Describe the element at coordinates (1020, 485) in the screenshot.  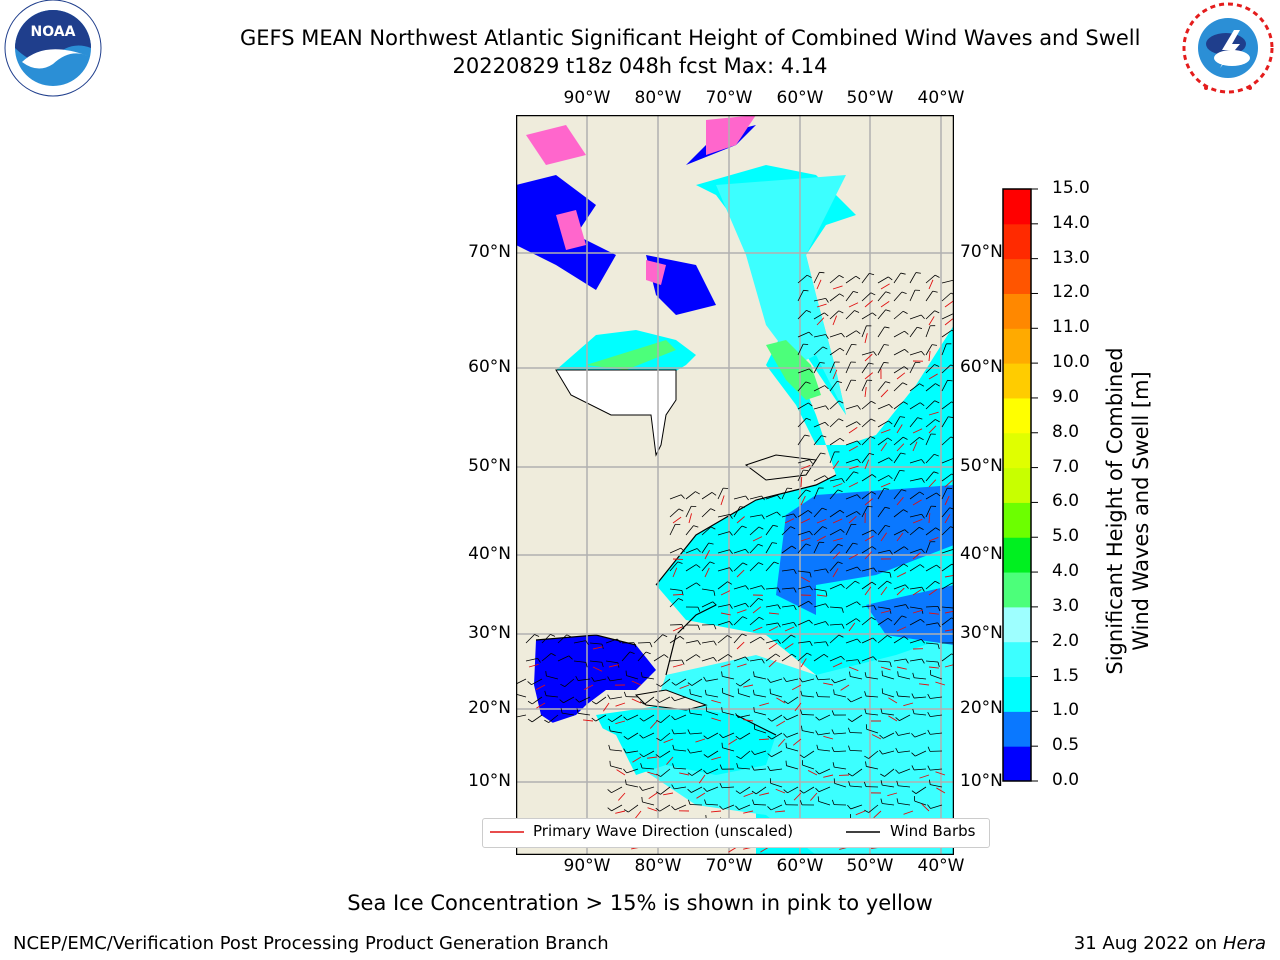
I see `colorbar` at that location.